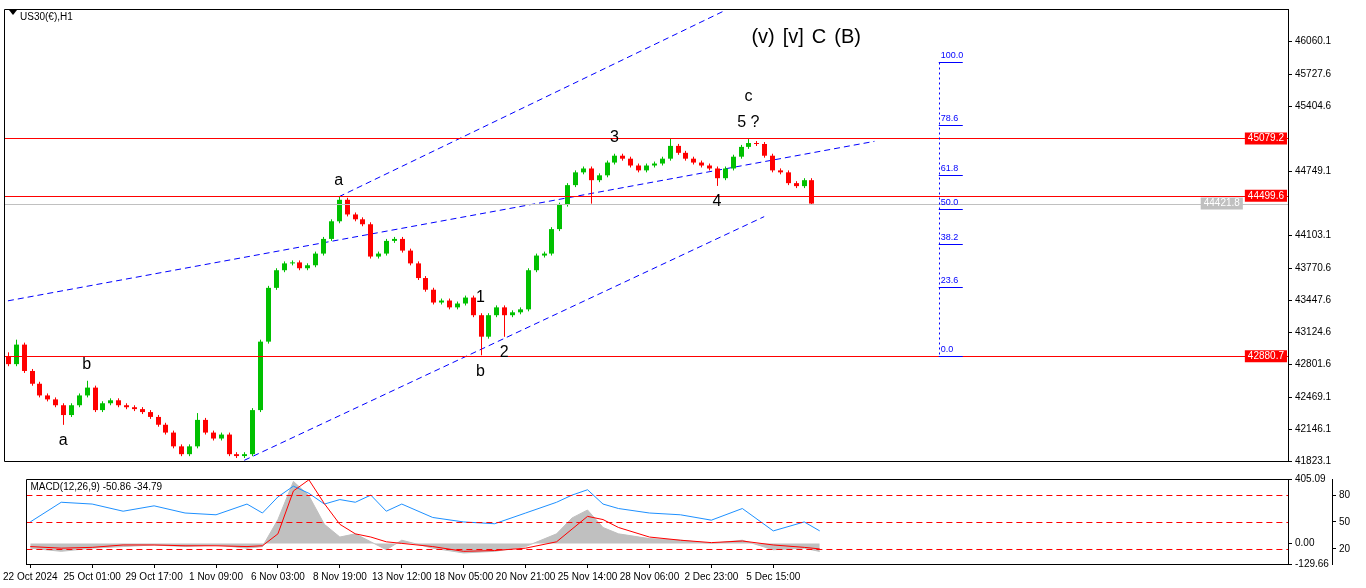 This screenshot has height=588, width=1366. Describe the element at coordinates (773, 576) in the screenshot. I see `x-tick-label: 5 Dec 15:00` at that location.